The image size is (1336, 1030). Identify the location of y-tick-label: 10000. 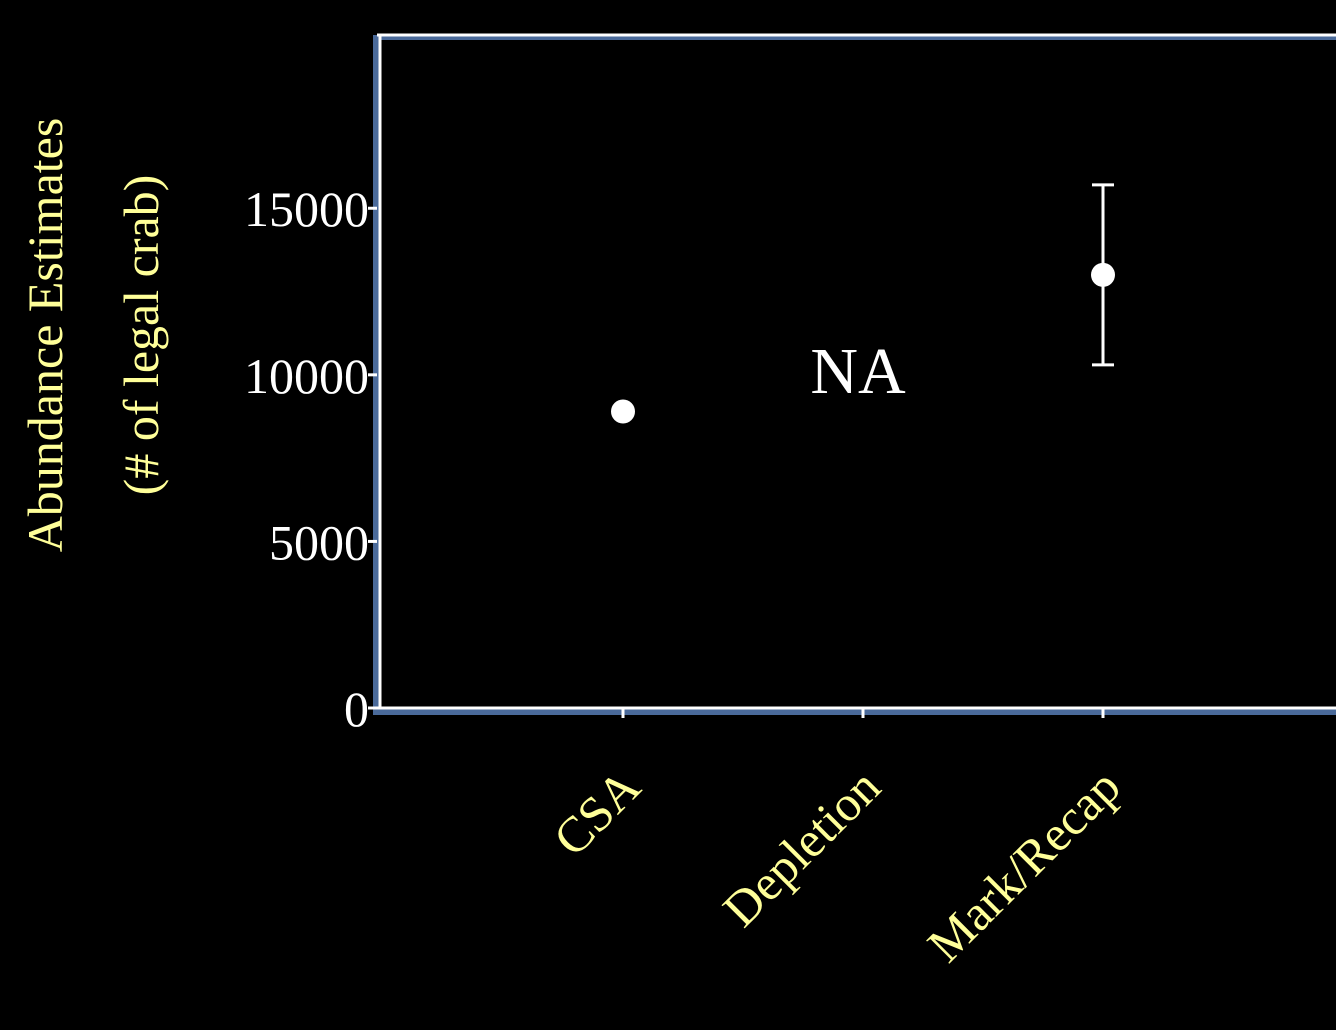
(306, 376).